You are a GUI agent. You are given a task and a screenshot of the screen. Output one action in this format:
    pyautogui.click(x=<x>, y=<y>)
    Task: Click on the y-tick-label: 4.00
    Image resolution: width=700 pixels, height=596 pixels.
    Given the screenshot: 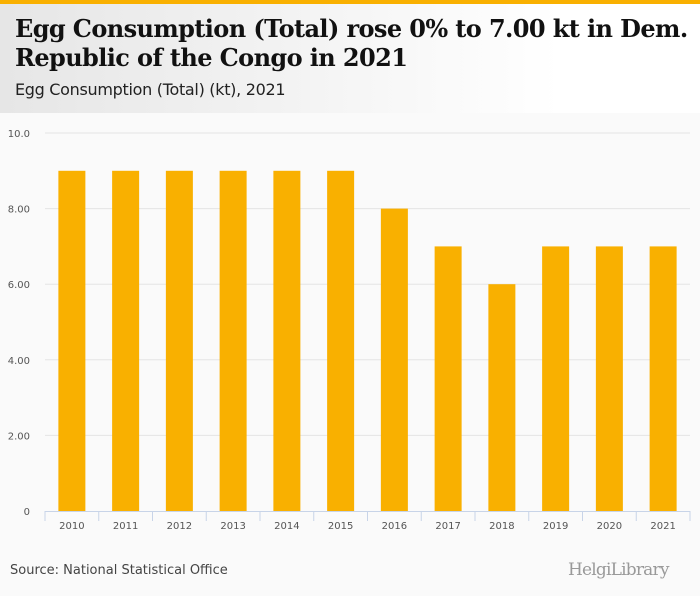 What is the action you would take?
    pyautogui.click(x=19, y=361)
    